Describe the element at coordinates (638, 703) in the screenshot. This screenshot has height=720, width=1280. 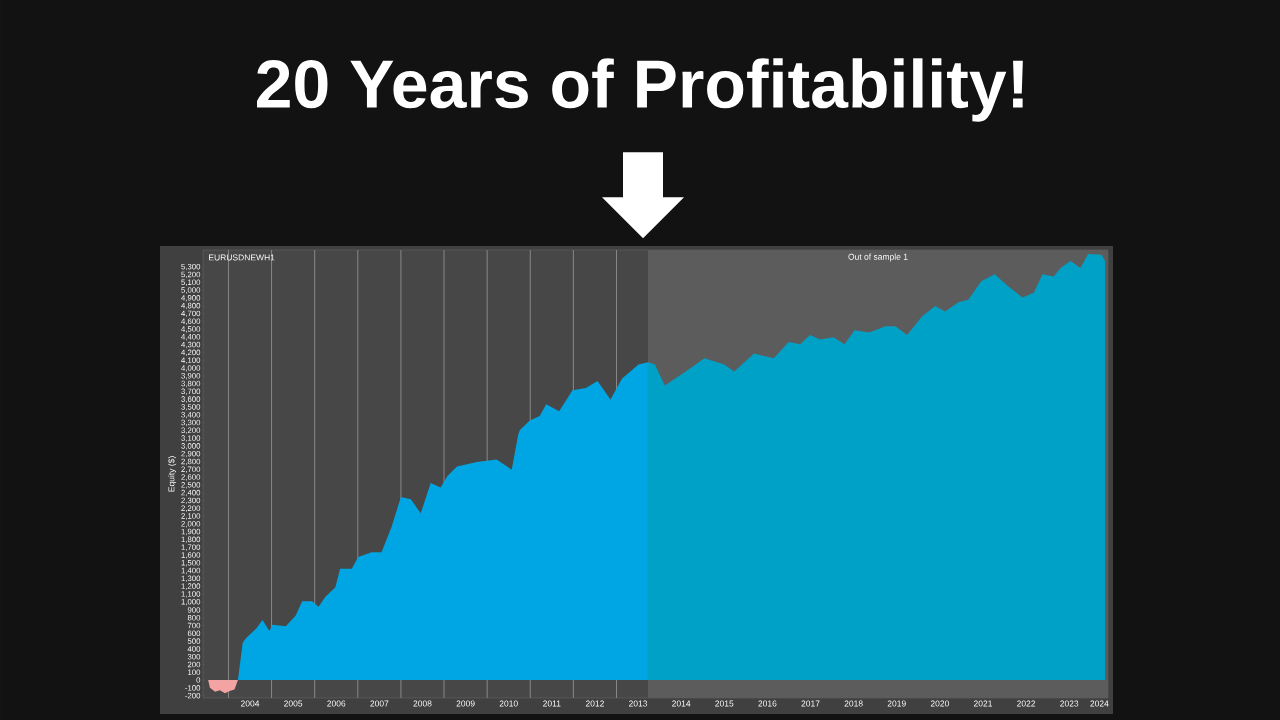
I see `x-tick-label: 2013` at that location.